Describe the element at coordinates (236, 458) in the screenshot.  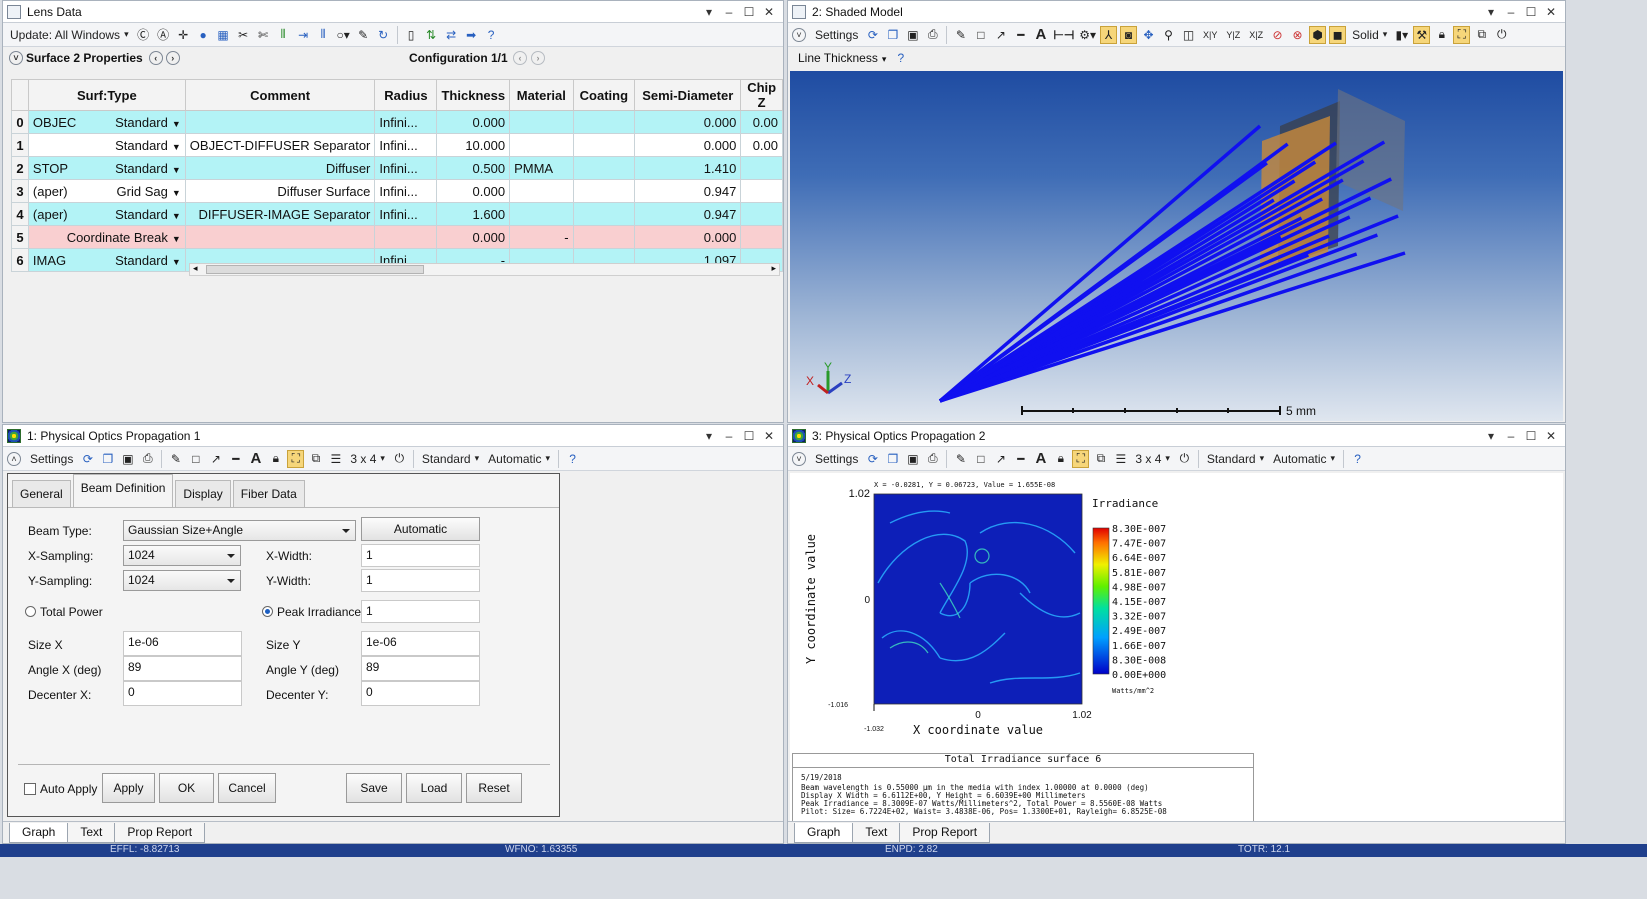
I see `line-icon: ━` at that location.